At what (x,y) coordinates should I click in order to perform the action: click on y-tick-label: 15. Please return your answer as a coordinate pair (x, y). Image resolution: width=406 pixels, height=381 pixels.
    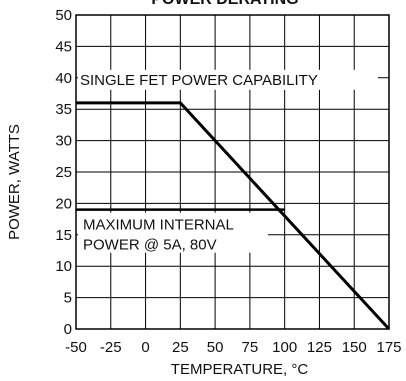
    Looking at the image, I should click on (63, 235).